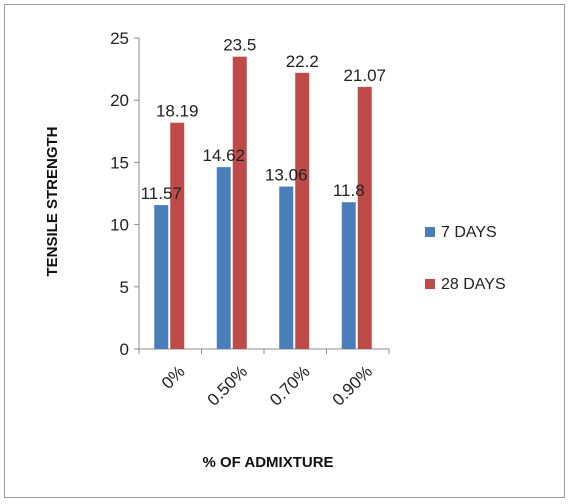  I want to click on legend-label: 28 DAYS, so click(473, 284).